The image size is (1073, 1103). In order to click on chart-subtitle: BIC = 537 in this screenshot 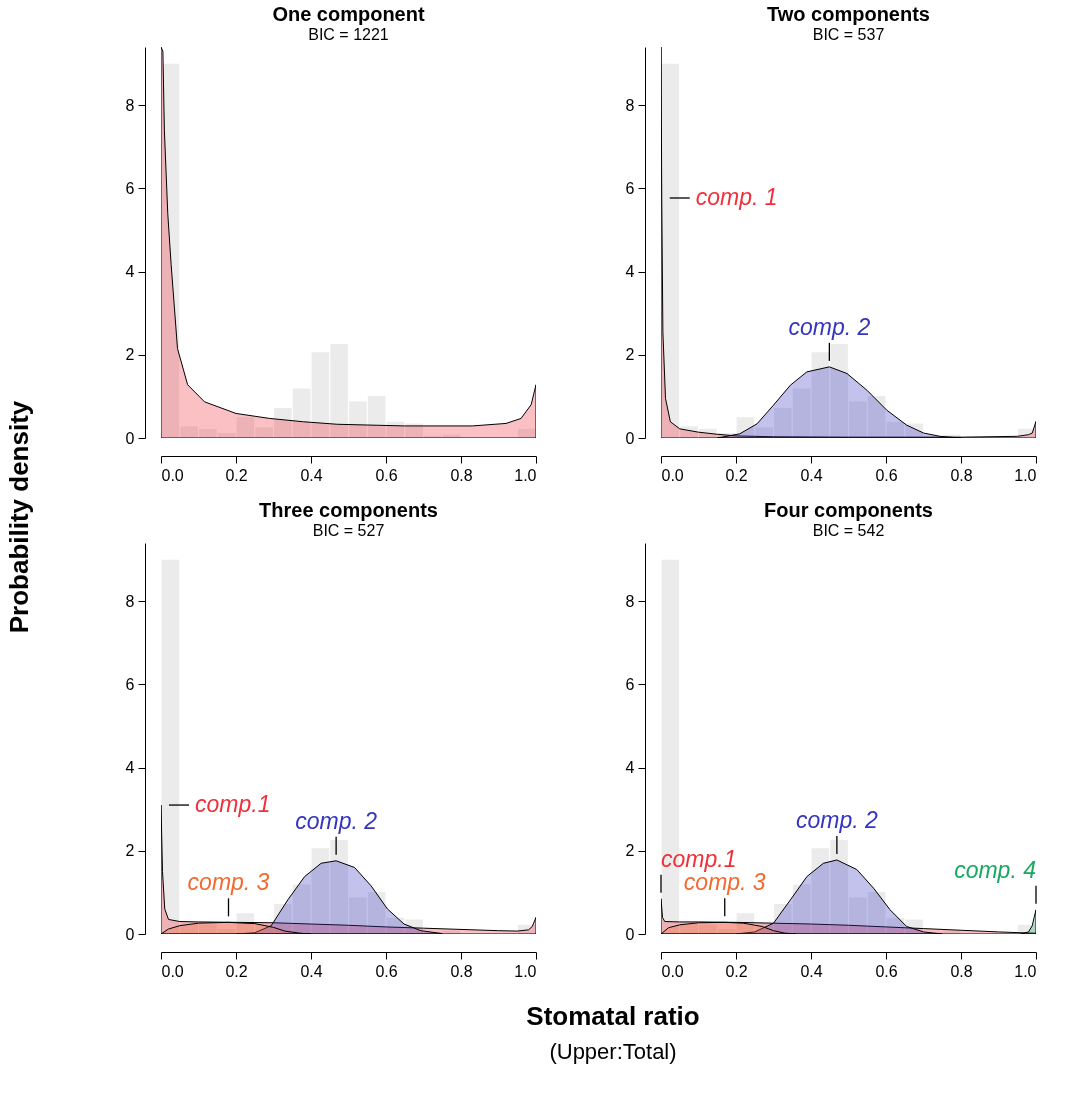, I will do `click(848, 34)`.